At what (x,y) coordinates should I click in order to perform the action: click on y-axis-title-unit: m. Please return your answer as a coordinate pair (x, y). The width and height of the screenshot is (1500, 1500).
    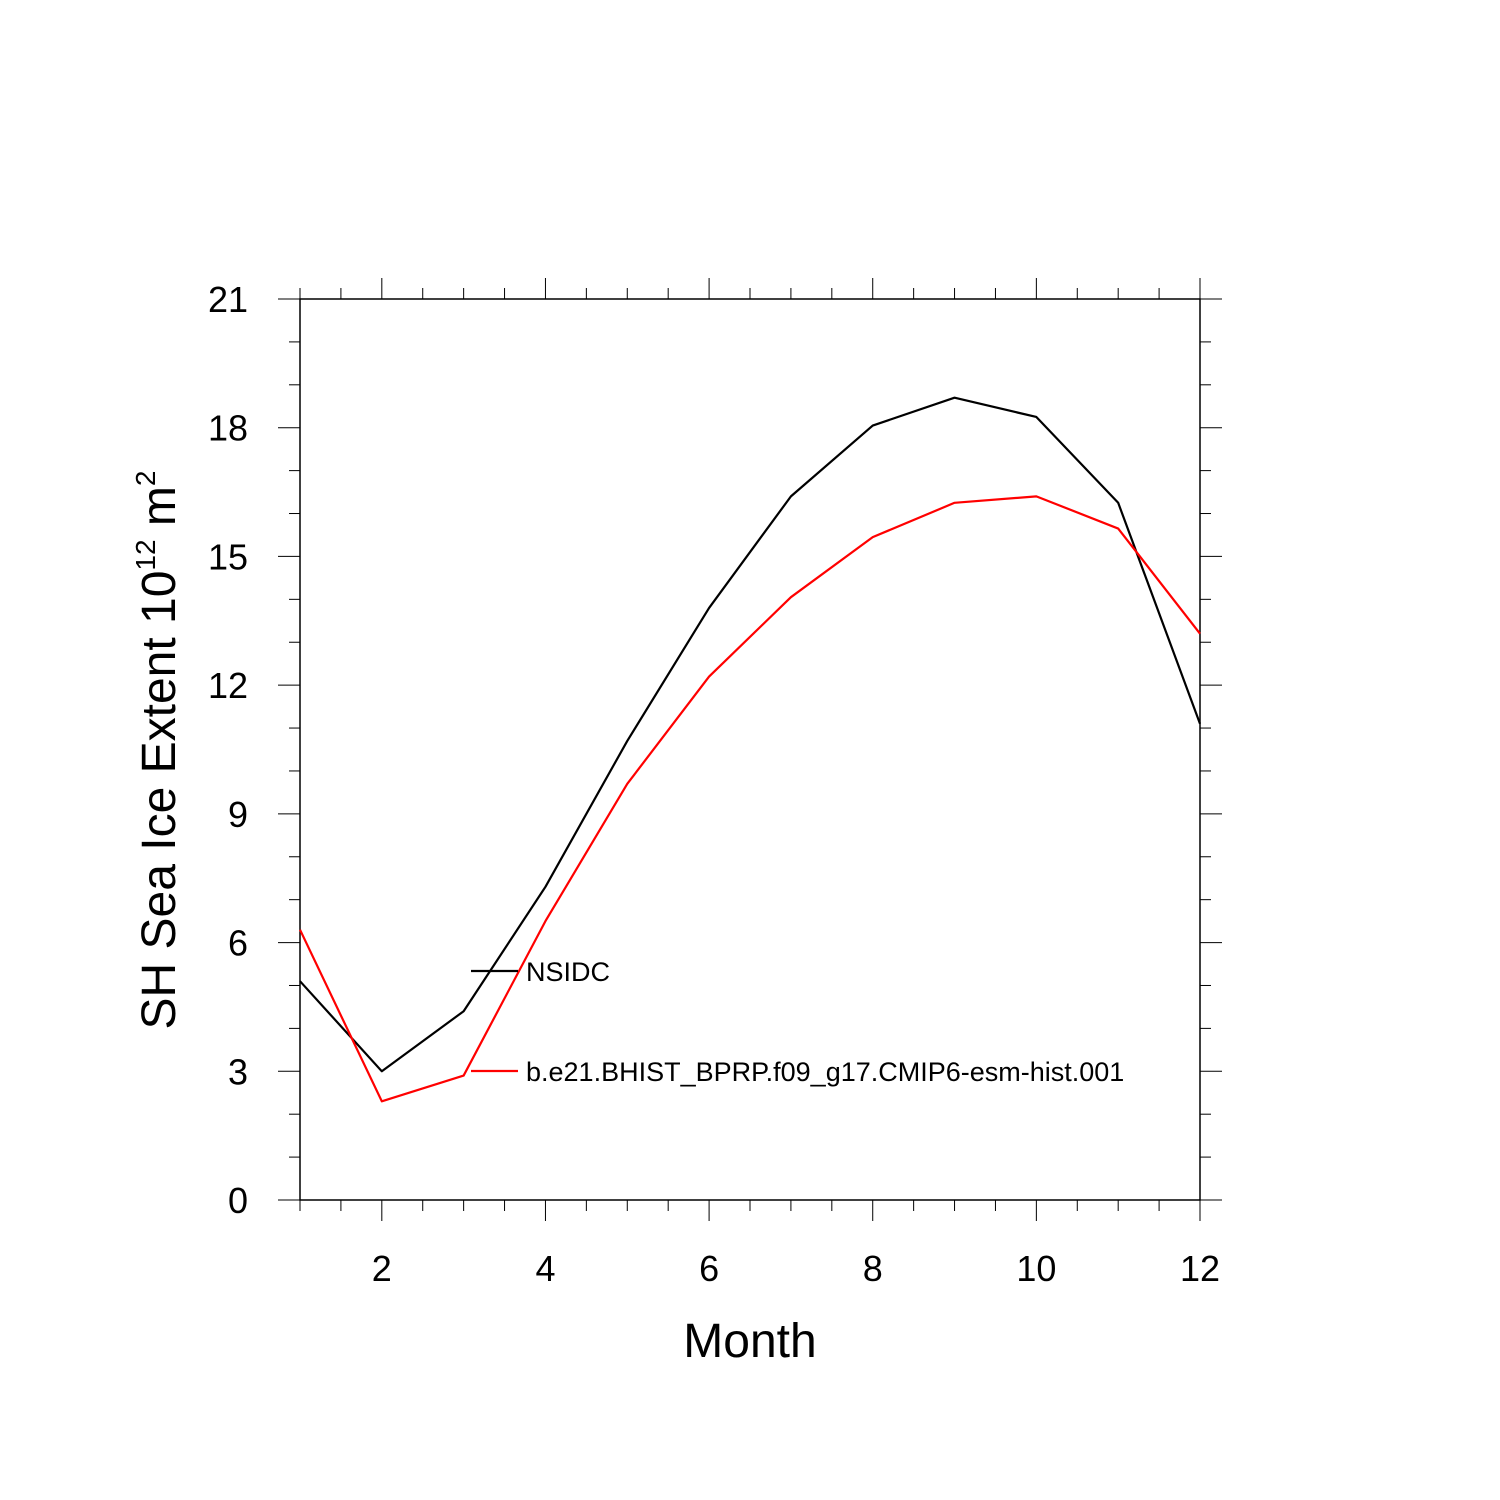
    Looking at the image, I should click on (159, 512).